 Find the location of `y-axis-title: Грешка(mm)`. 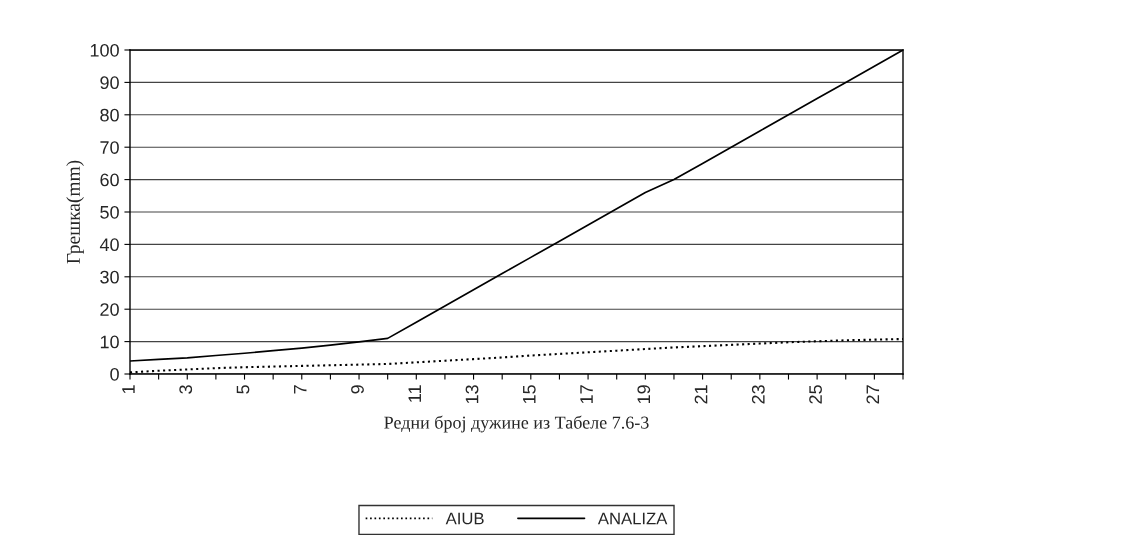

y-axis-title: Грешка(mm) is located at coordinates (75, 212).